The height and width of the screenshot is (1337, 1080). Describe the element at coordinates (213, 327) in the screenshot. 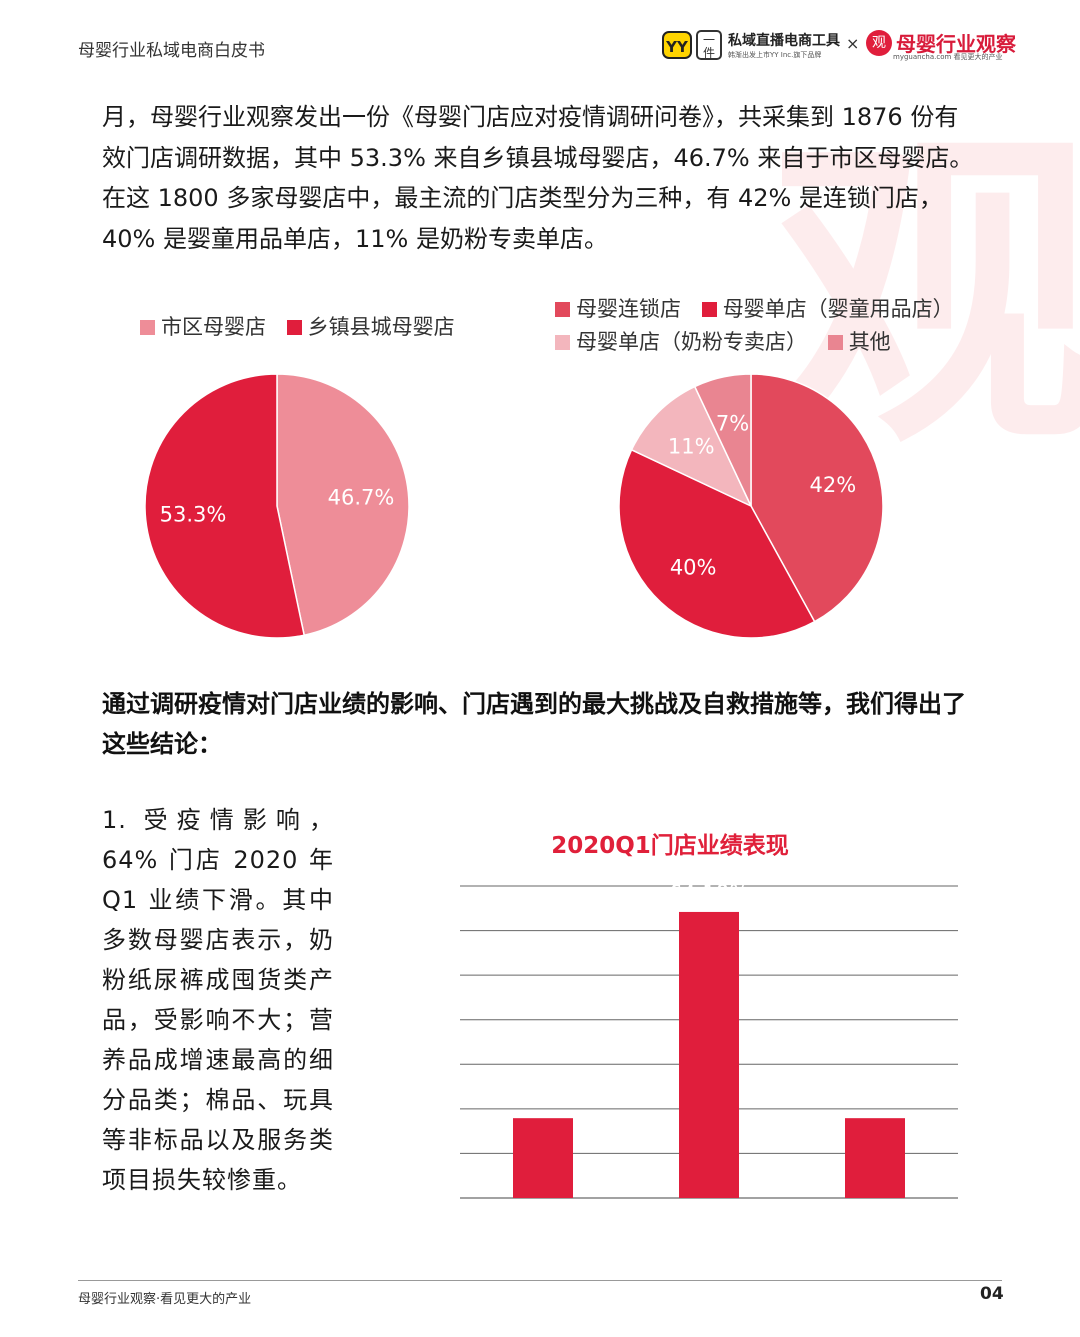

I see `legend-label: 市区母婴店` at that location.